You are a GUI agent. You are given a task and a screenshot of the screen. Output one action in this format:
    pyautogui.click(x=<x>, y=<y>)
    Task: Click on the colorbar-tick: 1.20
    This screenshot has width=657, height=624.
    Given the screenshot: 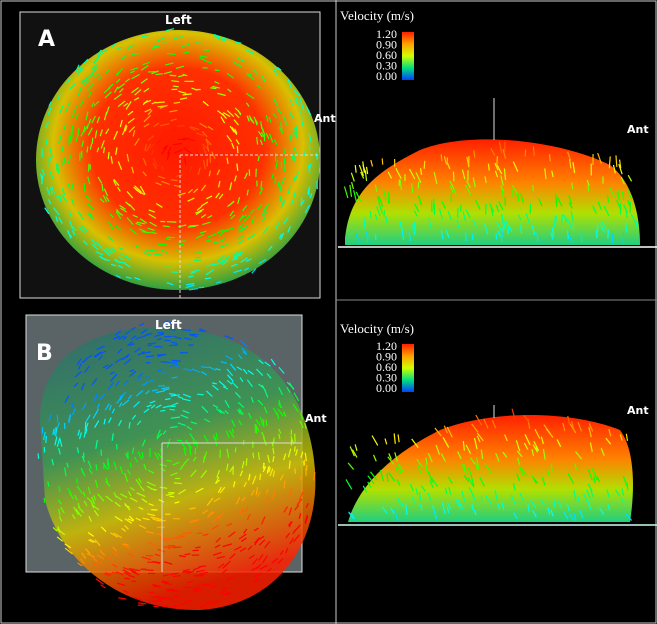 What is the action you would take?
    pyautogui.click(x=386, y=34)
    